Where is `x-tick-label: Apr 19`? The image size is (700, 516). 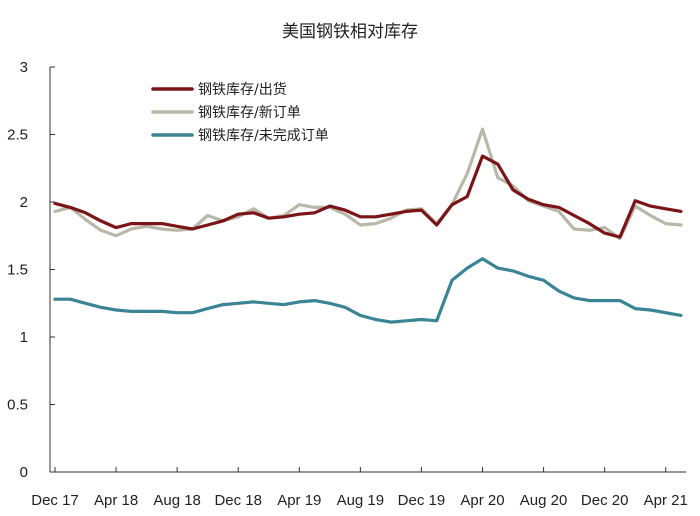
x-tick-label: Apr 19 is located at coordinates (299, 500).